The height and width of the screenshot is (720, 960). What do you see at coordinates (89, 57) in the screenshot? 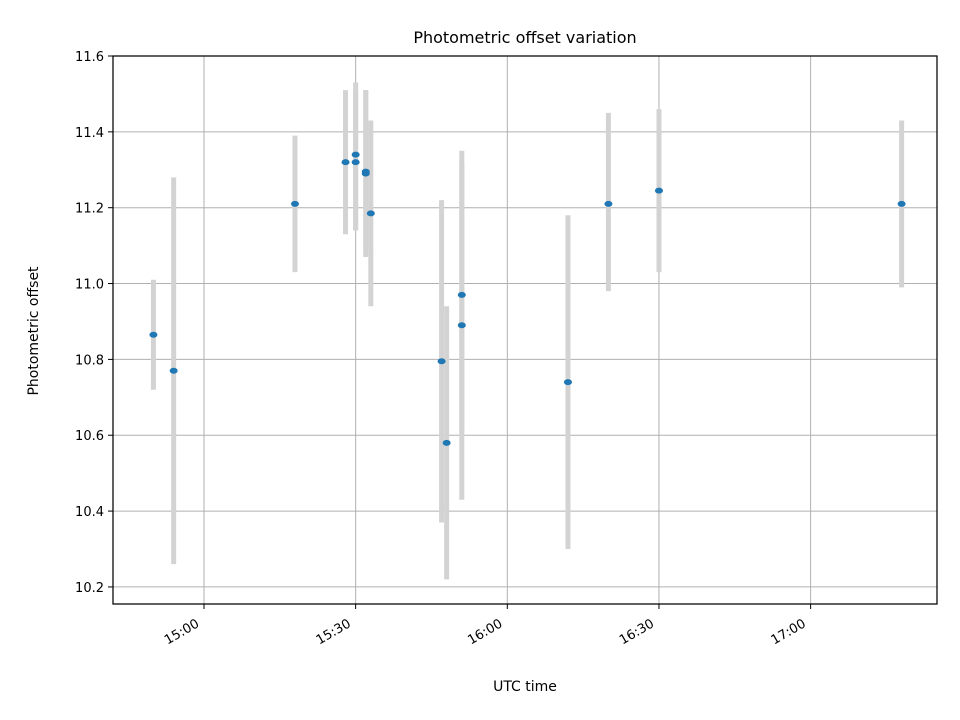
I see `y-tick-label: 11.6` at bounding box center [89, 57].